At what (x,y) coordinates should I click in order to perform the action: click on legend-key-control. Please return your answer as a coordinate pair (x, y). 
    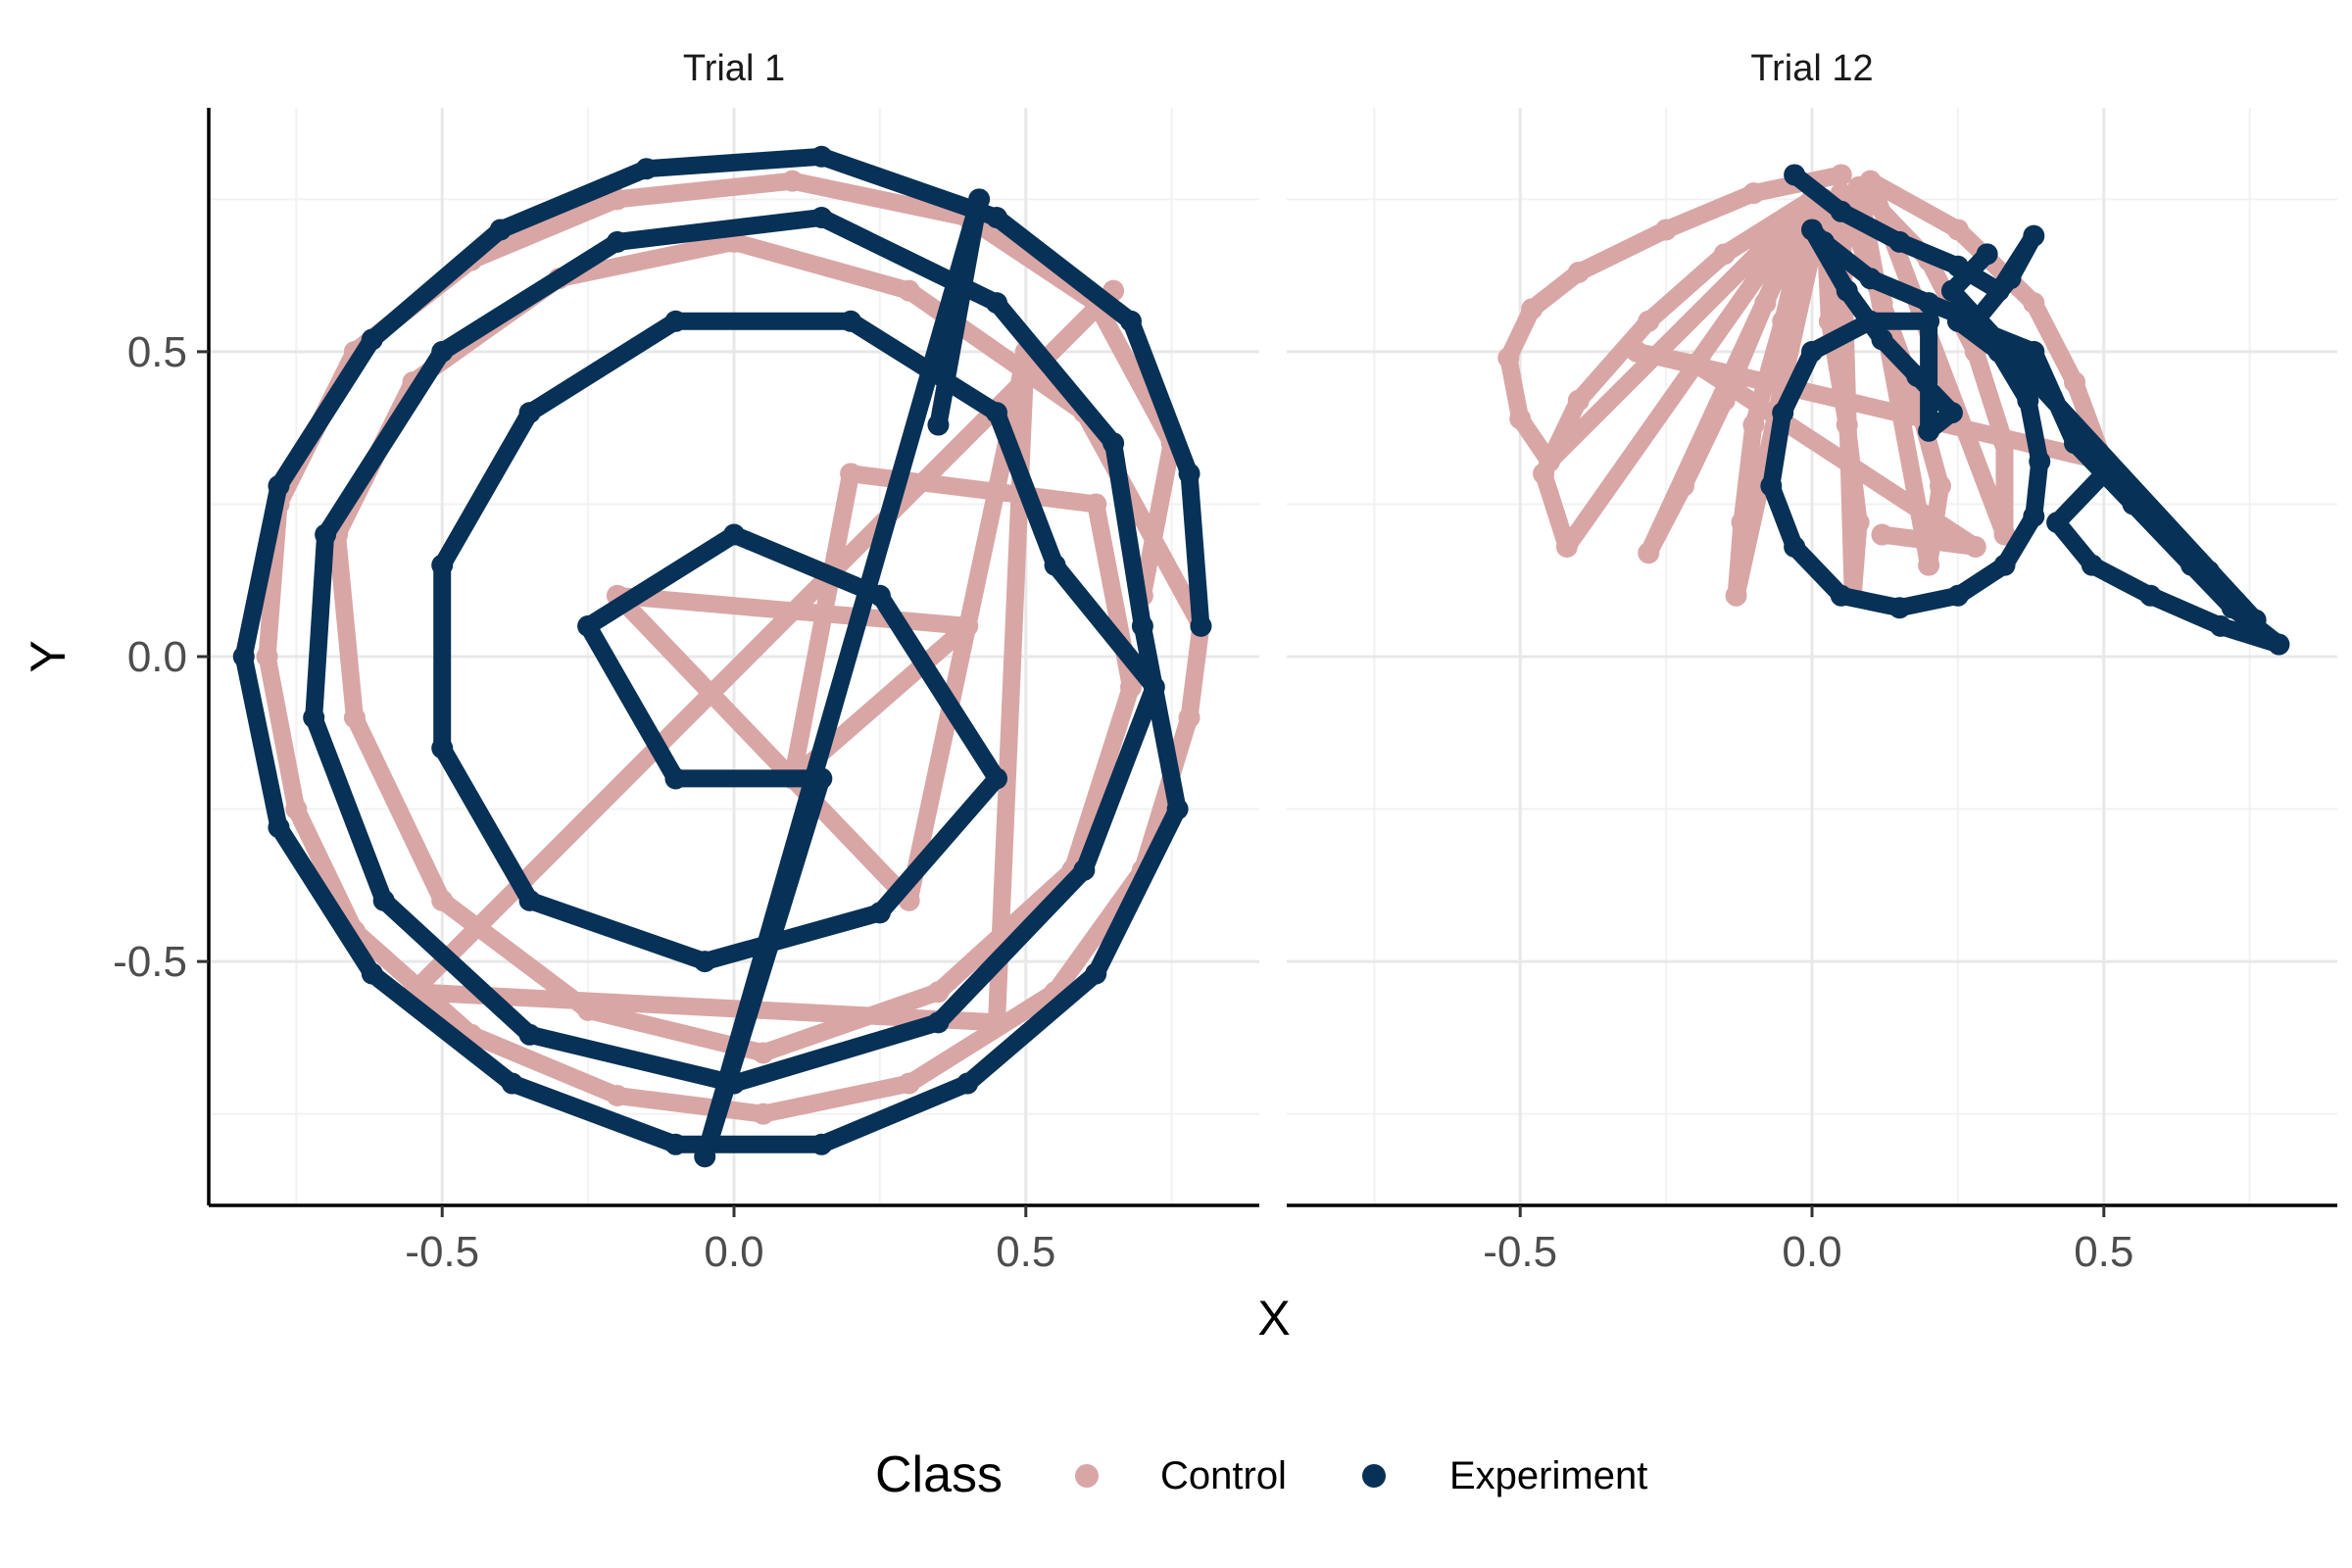
    Looking at the image, I should click on (1087, 1476).